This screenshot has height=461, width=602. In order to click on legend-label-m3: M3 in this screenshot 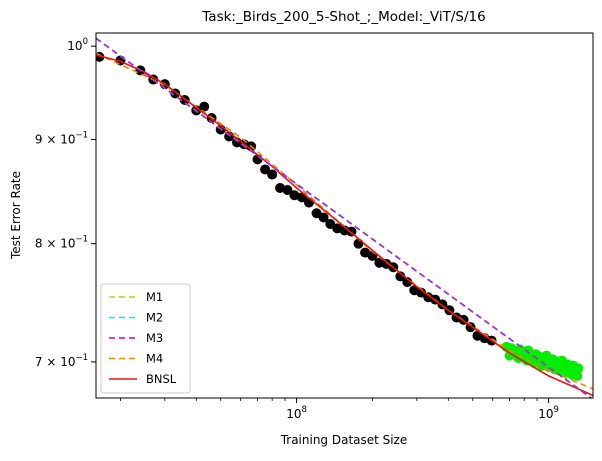, I will do `click(154, 338)`.